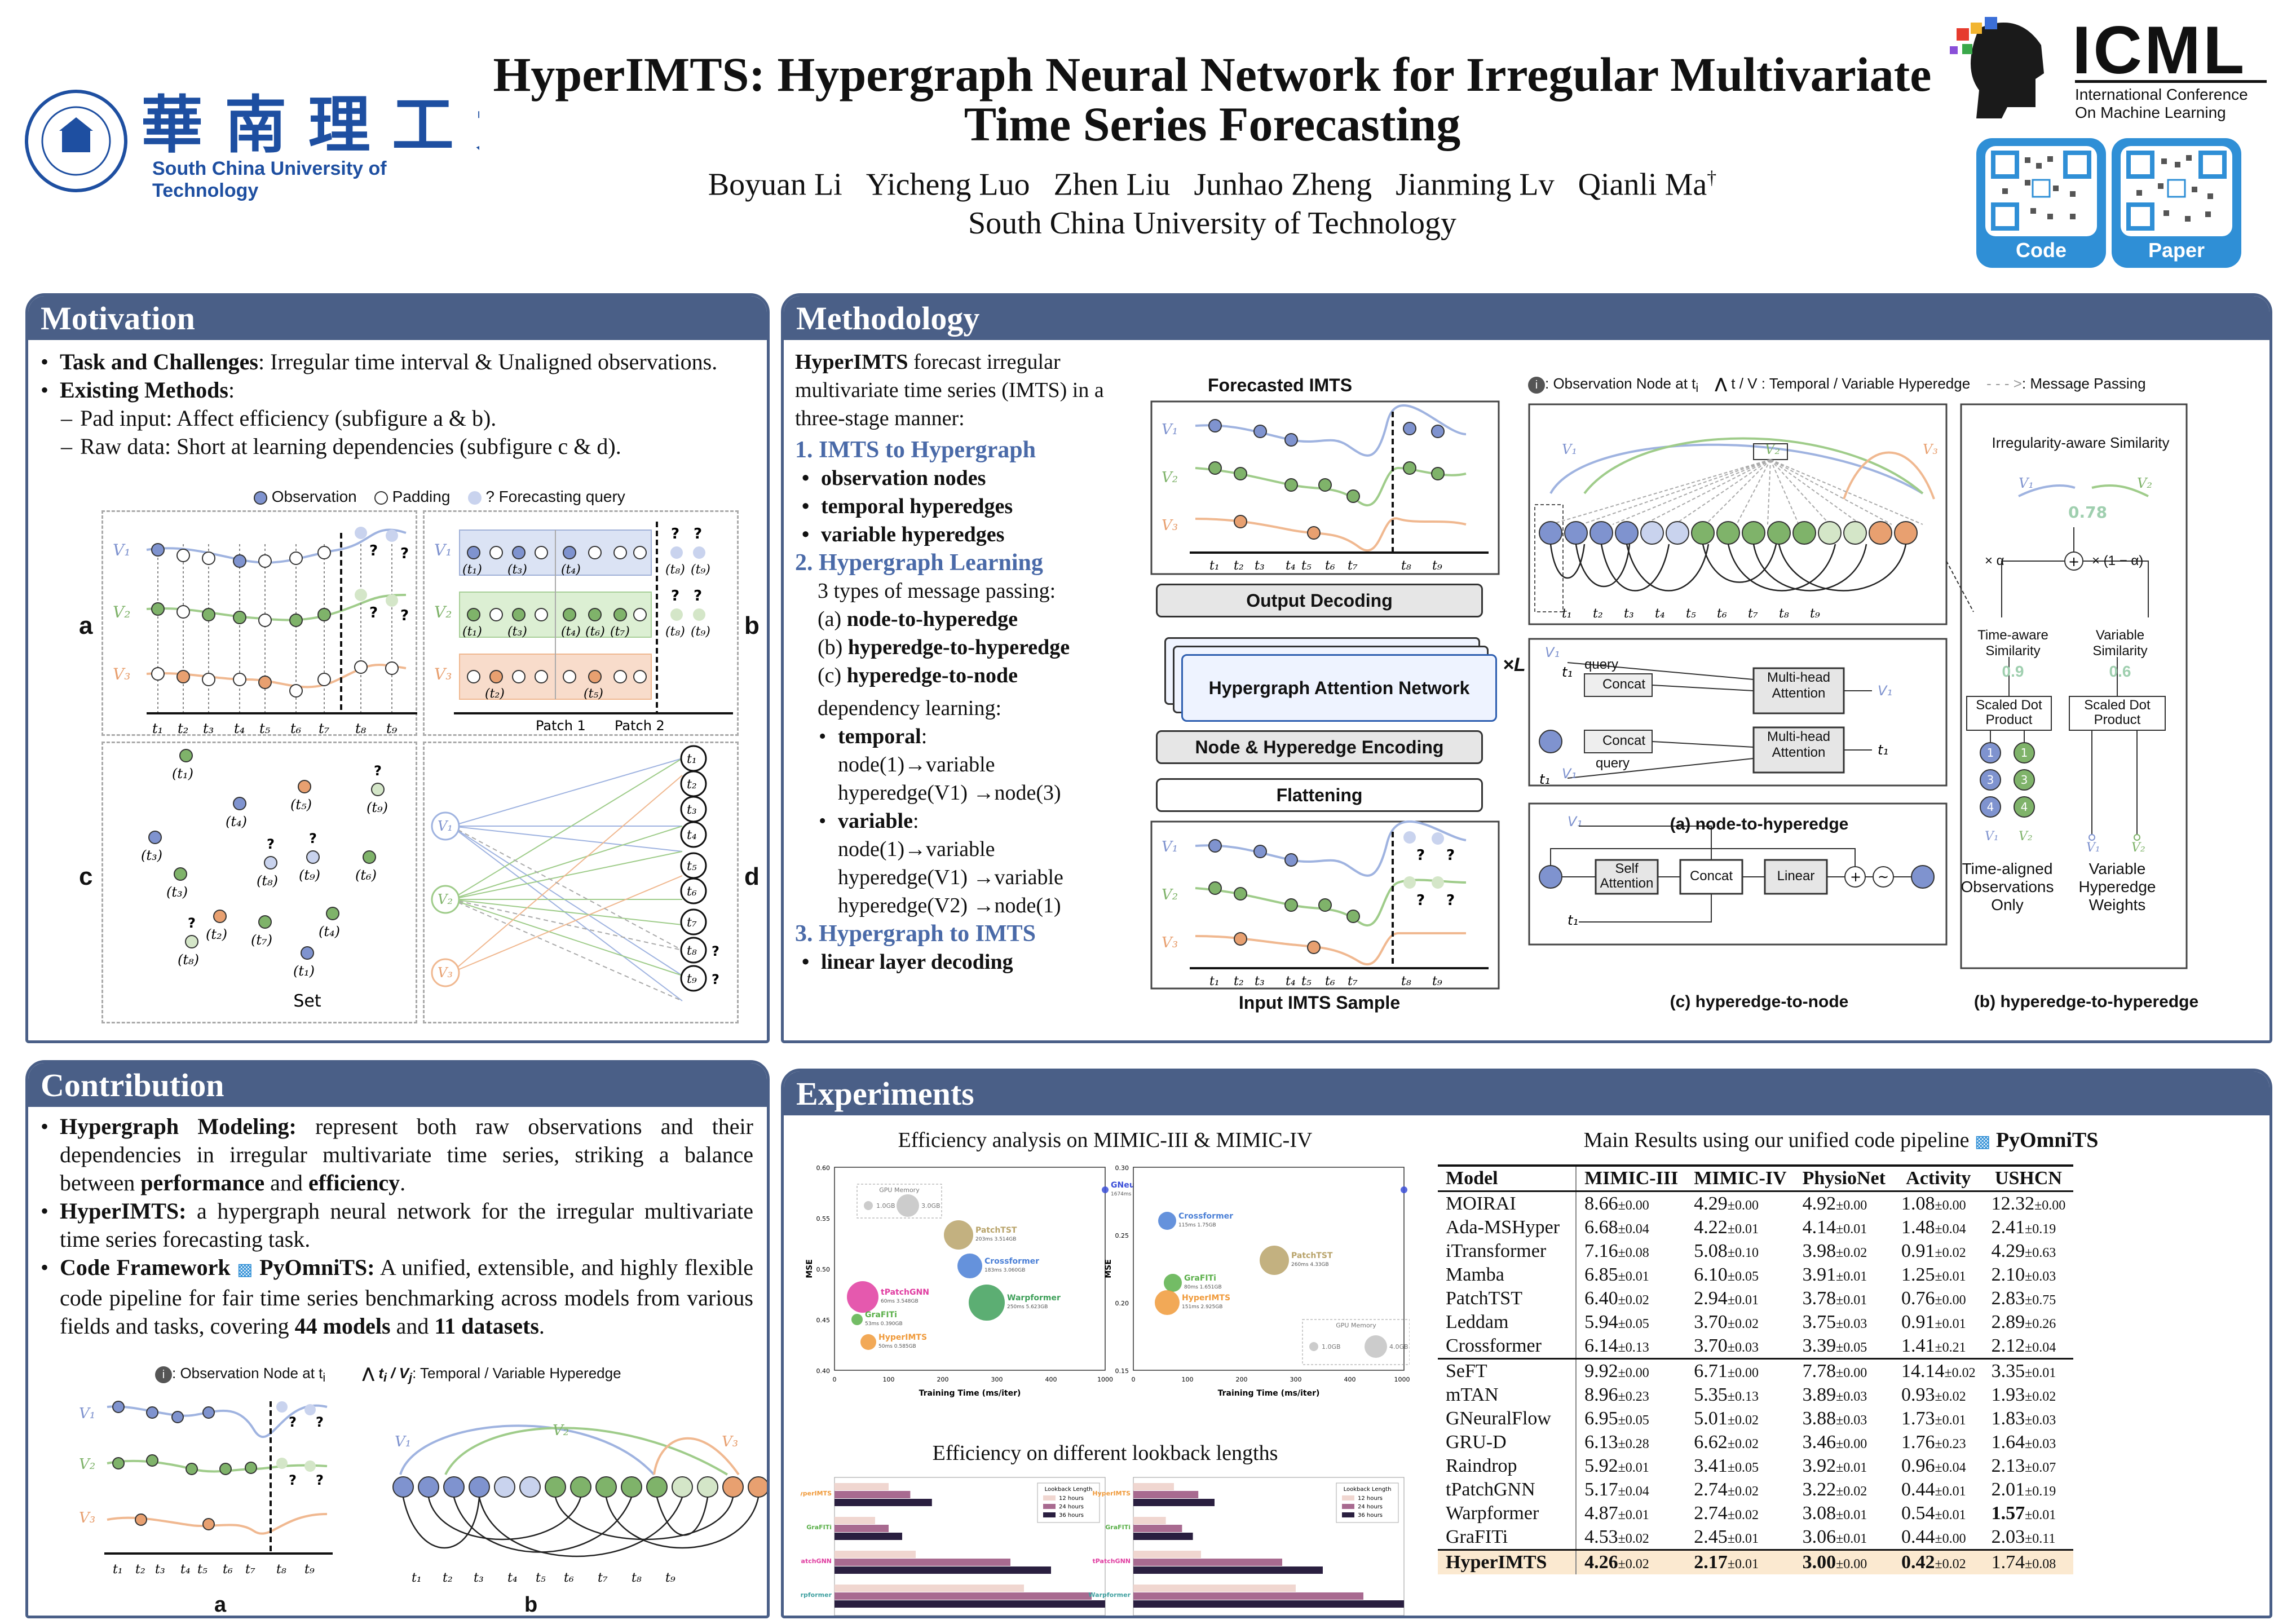 Image resolution: width=2296 pixels, height=1624 pixels. What do you see at coordinates (1350, 1379) in the screenshot?
I see `x-tick-label: 400` at bounding box center [1350, 1379].